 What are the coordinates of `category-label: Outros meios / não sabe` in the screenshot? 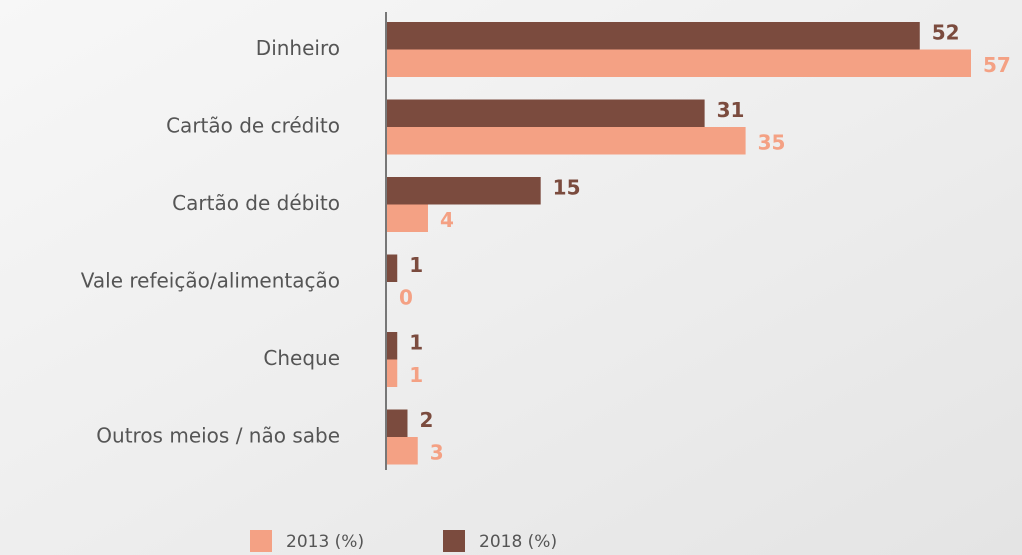 It's located at (218, 436).